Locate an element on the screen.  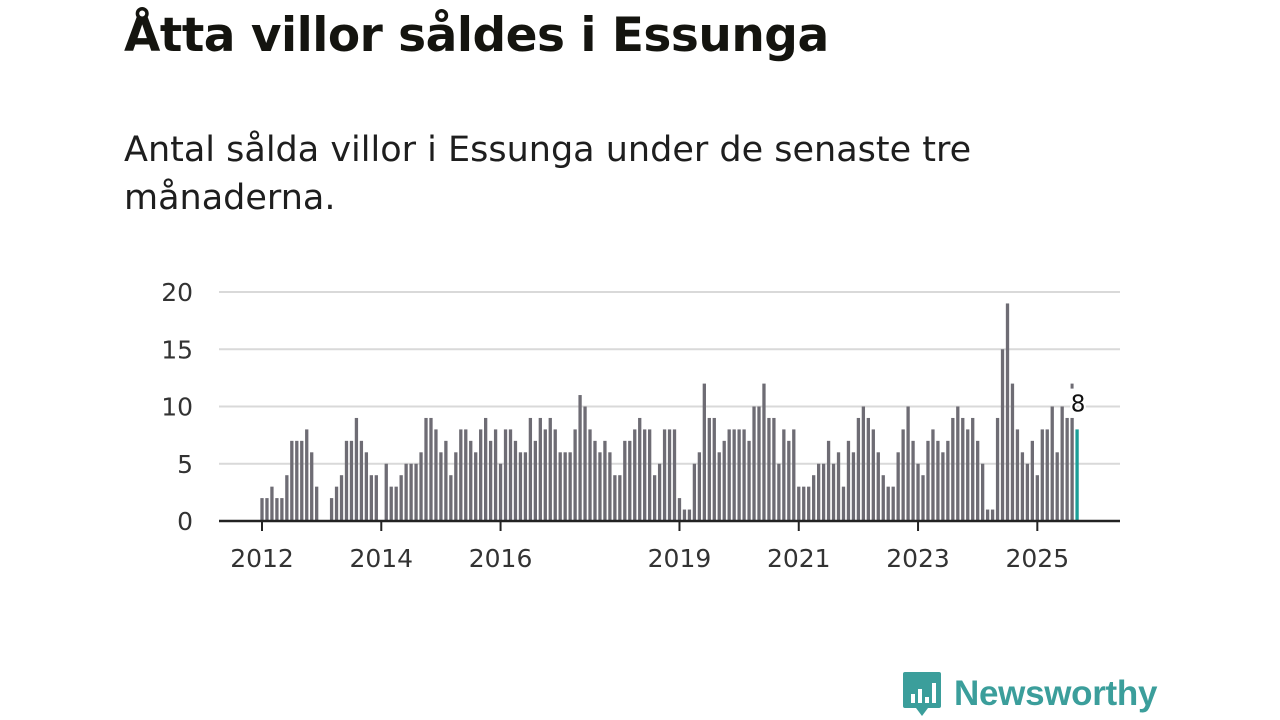
highlight-value-label: 8 is located at coordinates (1078, 405).